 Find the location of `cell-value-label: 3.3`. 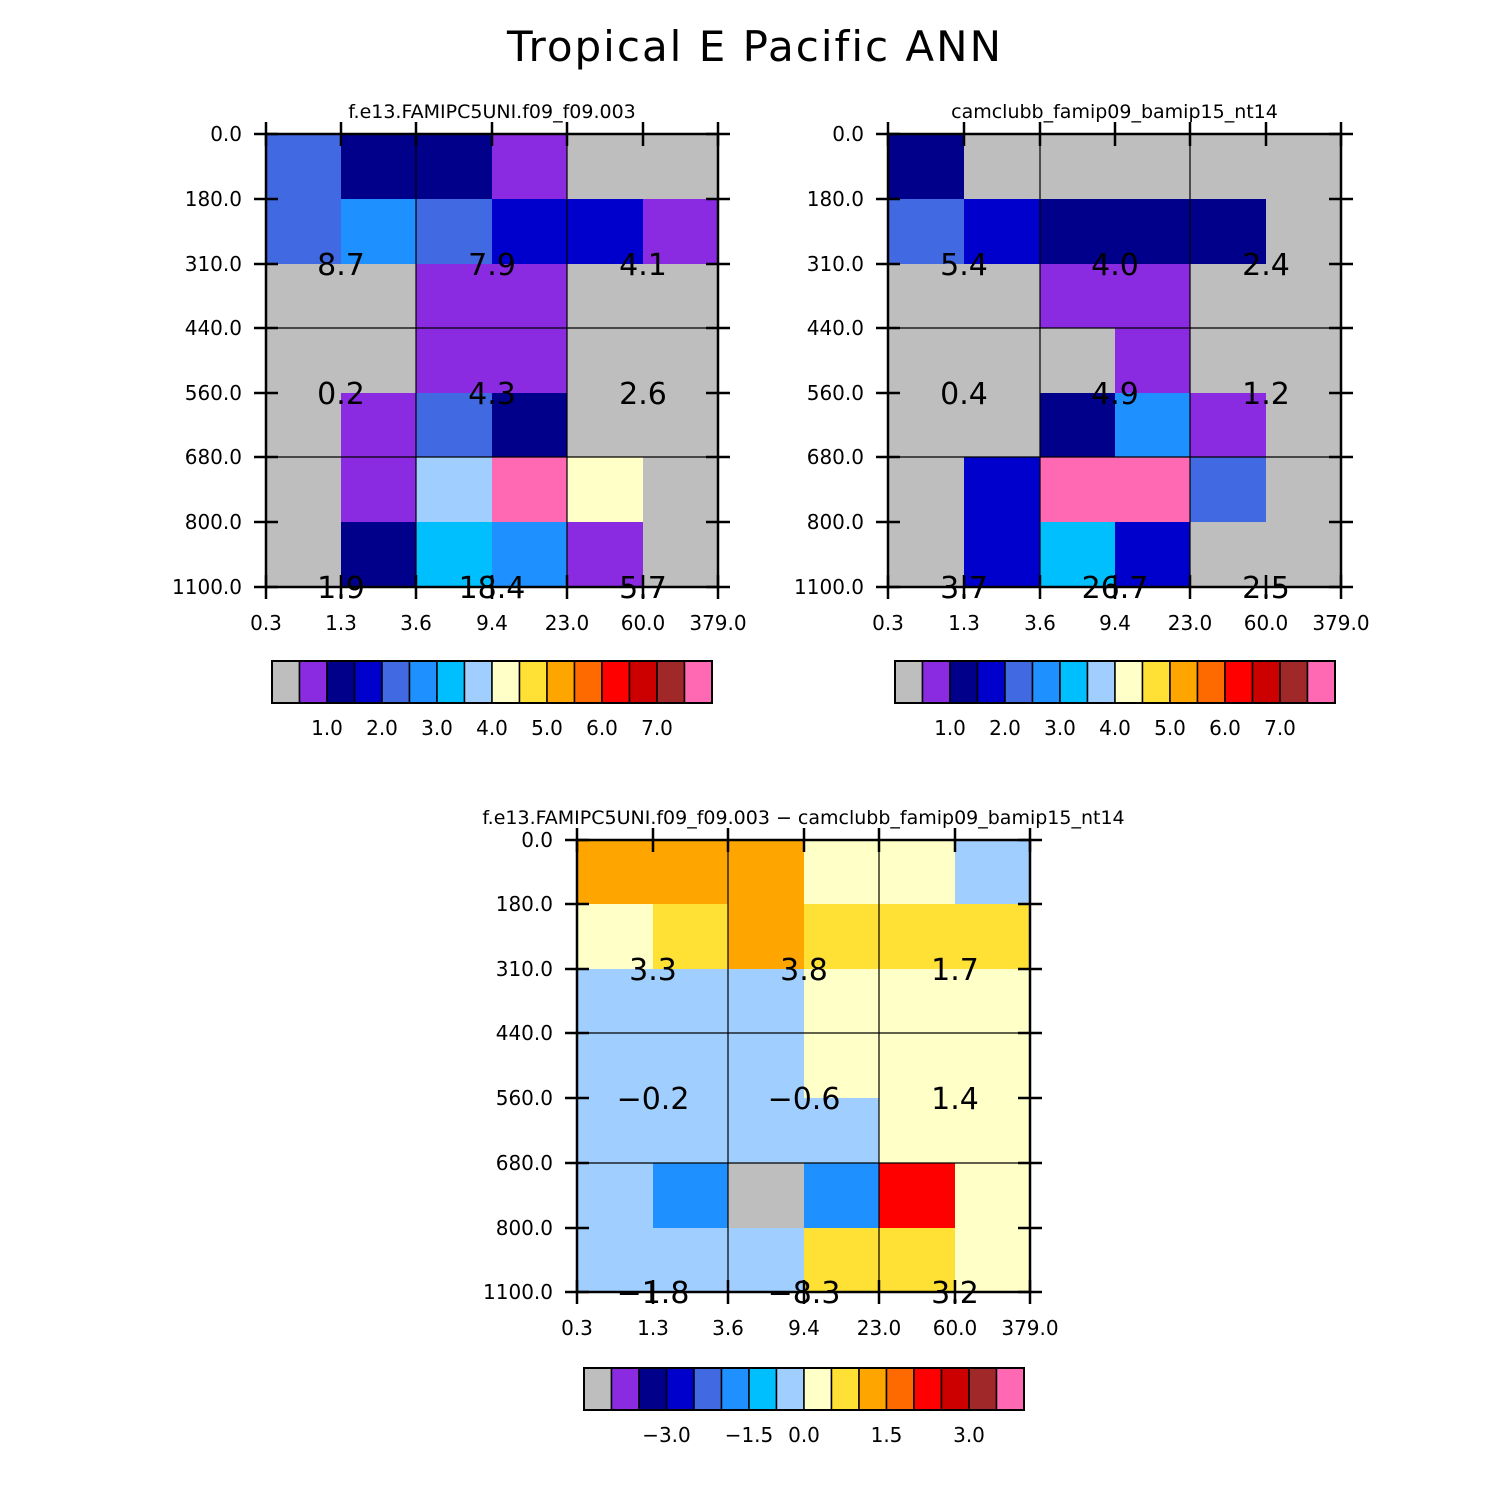

cell-value-label: 3.3 is located at coordinates (653, 970).